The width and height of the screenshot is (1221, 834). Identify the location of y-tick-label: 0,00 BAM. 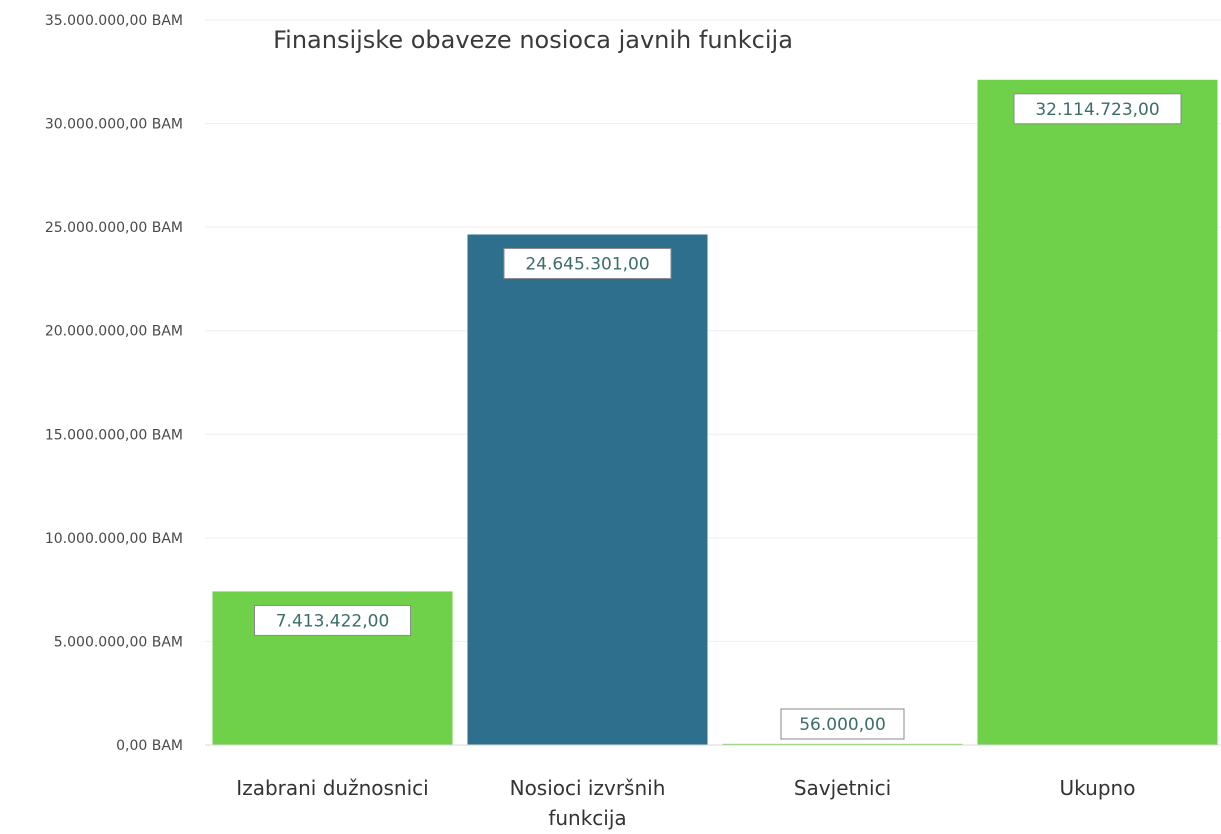
(149, 746).